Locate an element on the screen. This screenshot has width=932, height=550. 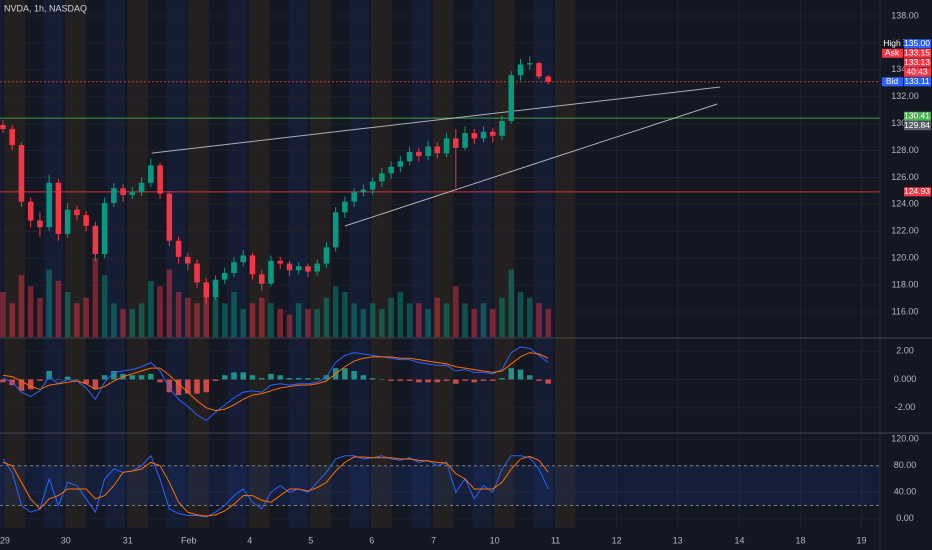
y-tick-label: 122.00 is located at coordinates (905, 231).